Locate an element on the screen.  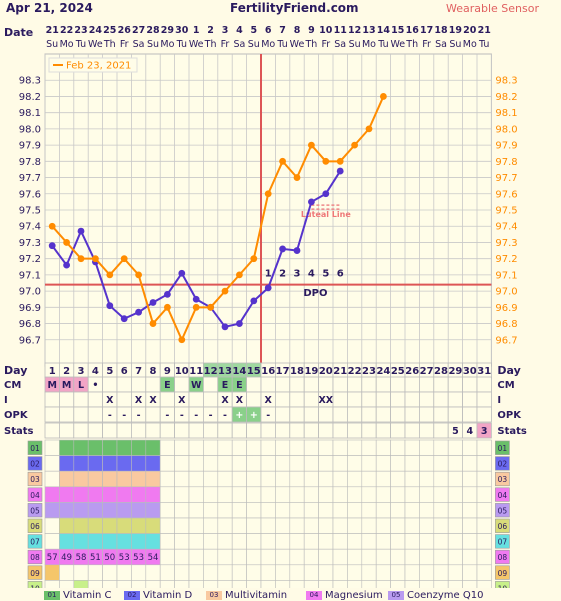
y-tick-label-right: 98.2 is located at coordinates (506, 97).